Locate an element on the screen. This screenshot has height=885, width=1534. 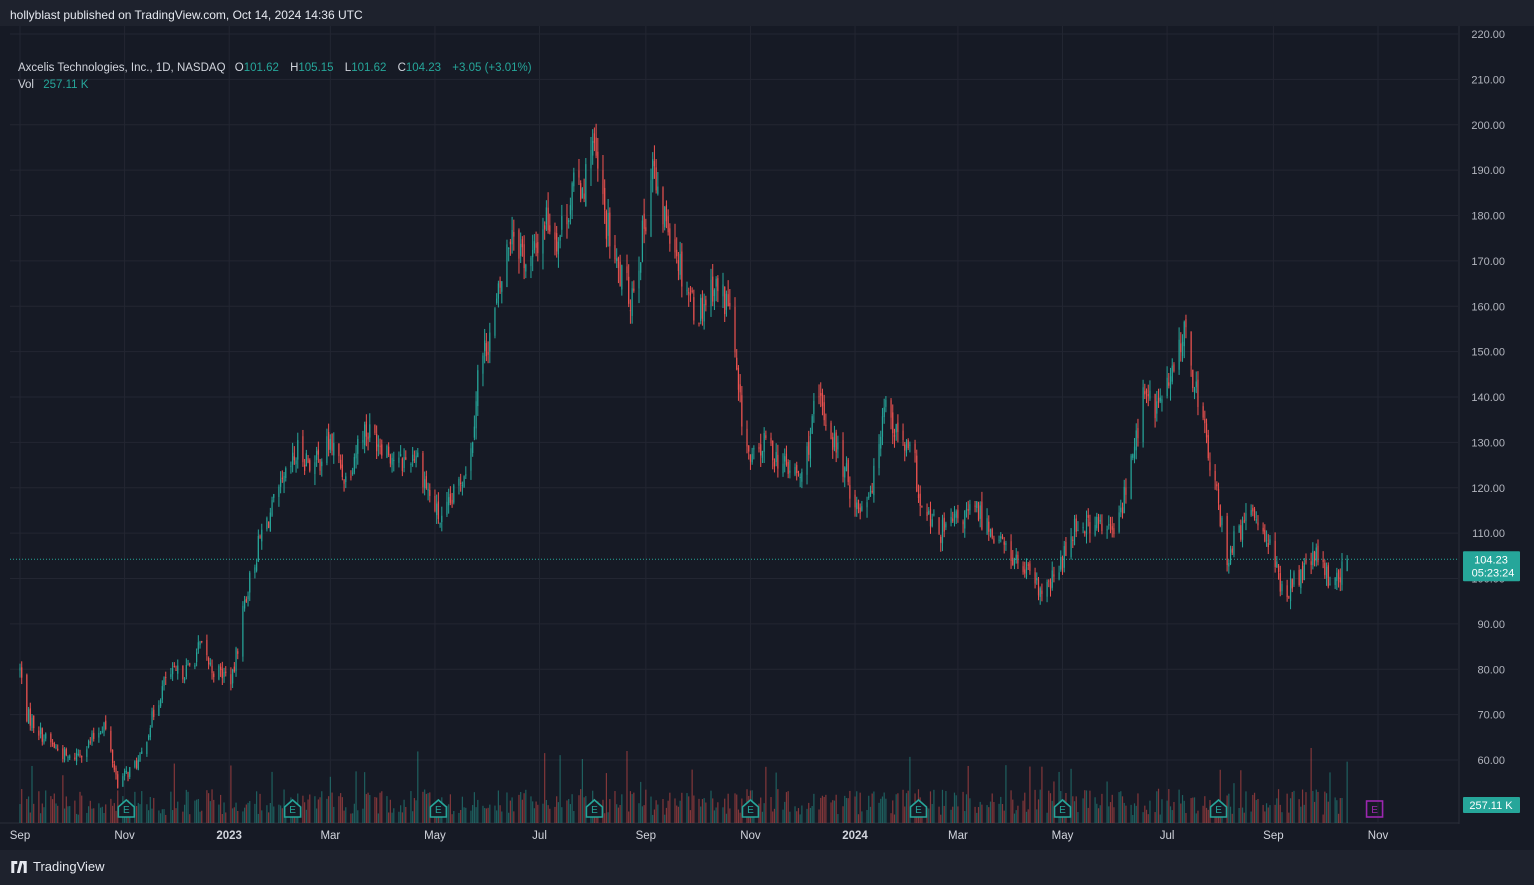
price-tick-label: 170.00 is located at coordinates (1488, 262).